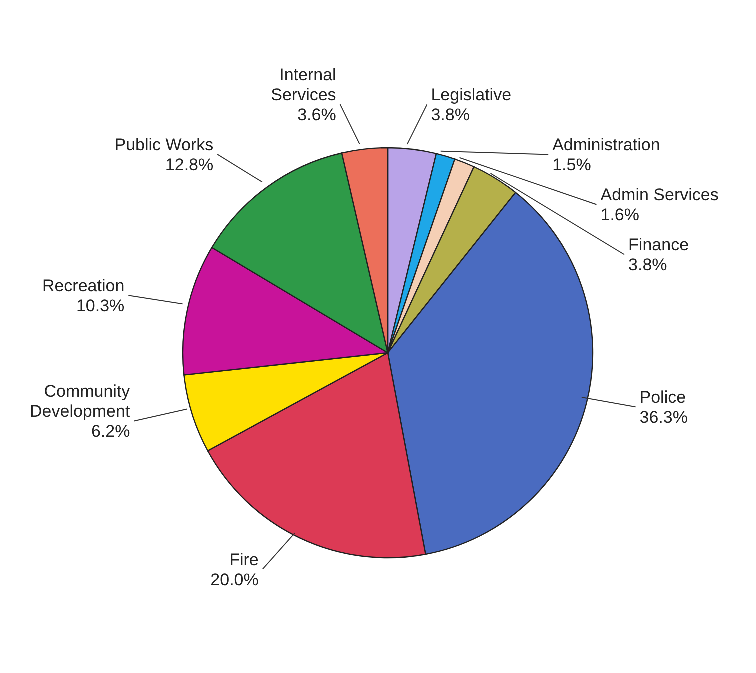 This screenshot has width=756, height=673. I want to click on slice-label: Fire, so click(244, 560).